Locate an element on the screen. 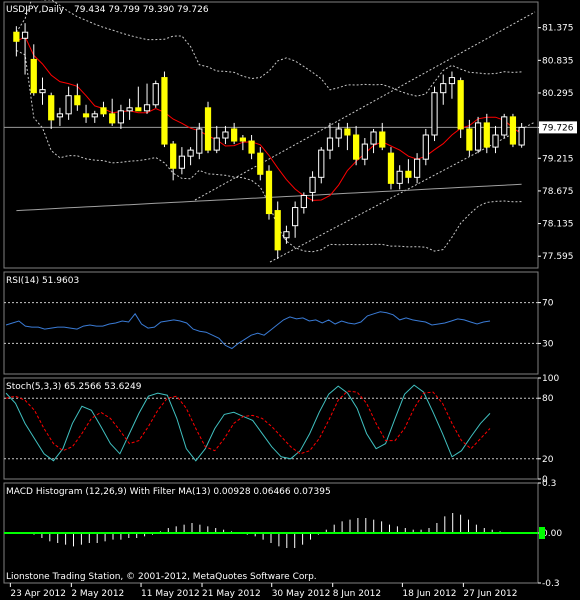 Image resolution: width=580 pixels, height=600 pixels. price-tick-label: 80.835 is located at coordinates (558, 61).